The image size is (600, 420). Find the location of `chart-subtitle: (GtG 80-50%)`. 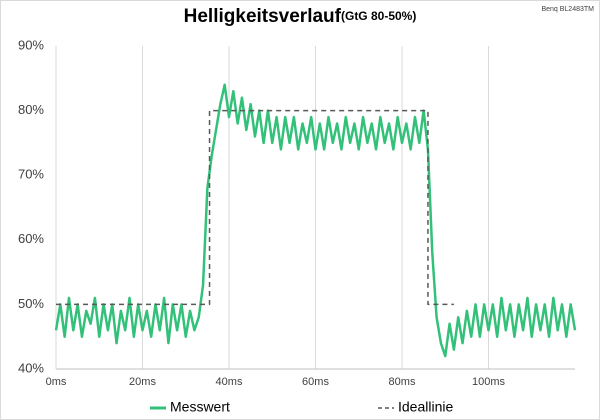

chart-subtitle: (GtG 80-50%) is located at coordinates (378, 16).